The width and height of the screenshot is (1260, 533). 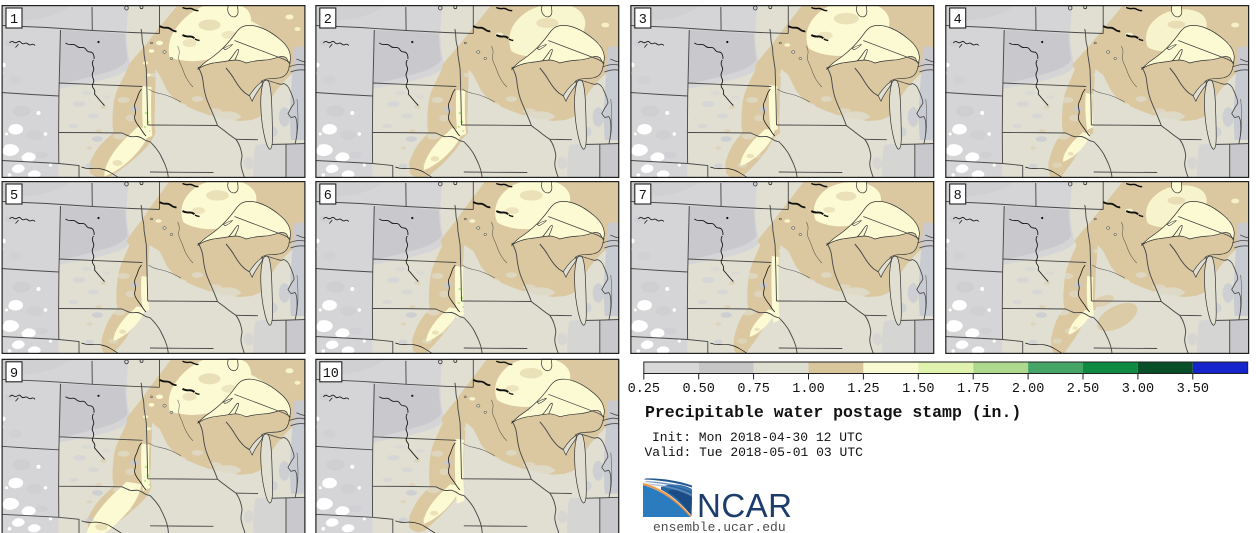 I want to click on svg-text: 3.50, so click(x=1193, y=389).